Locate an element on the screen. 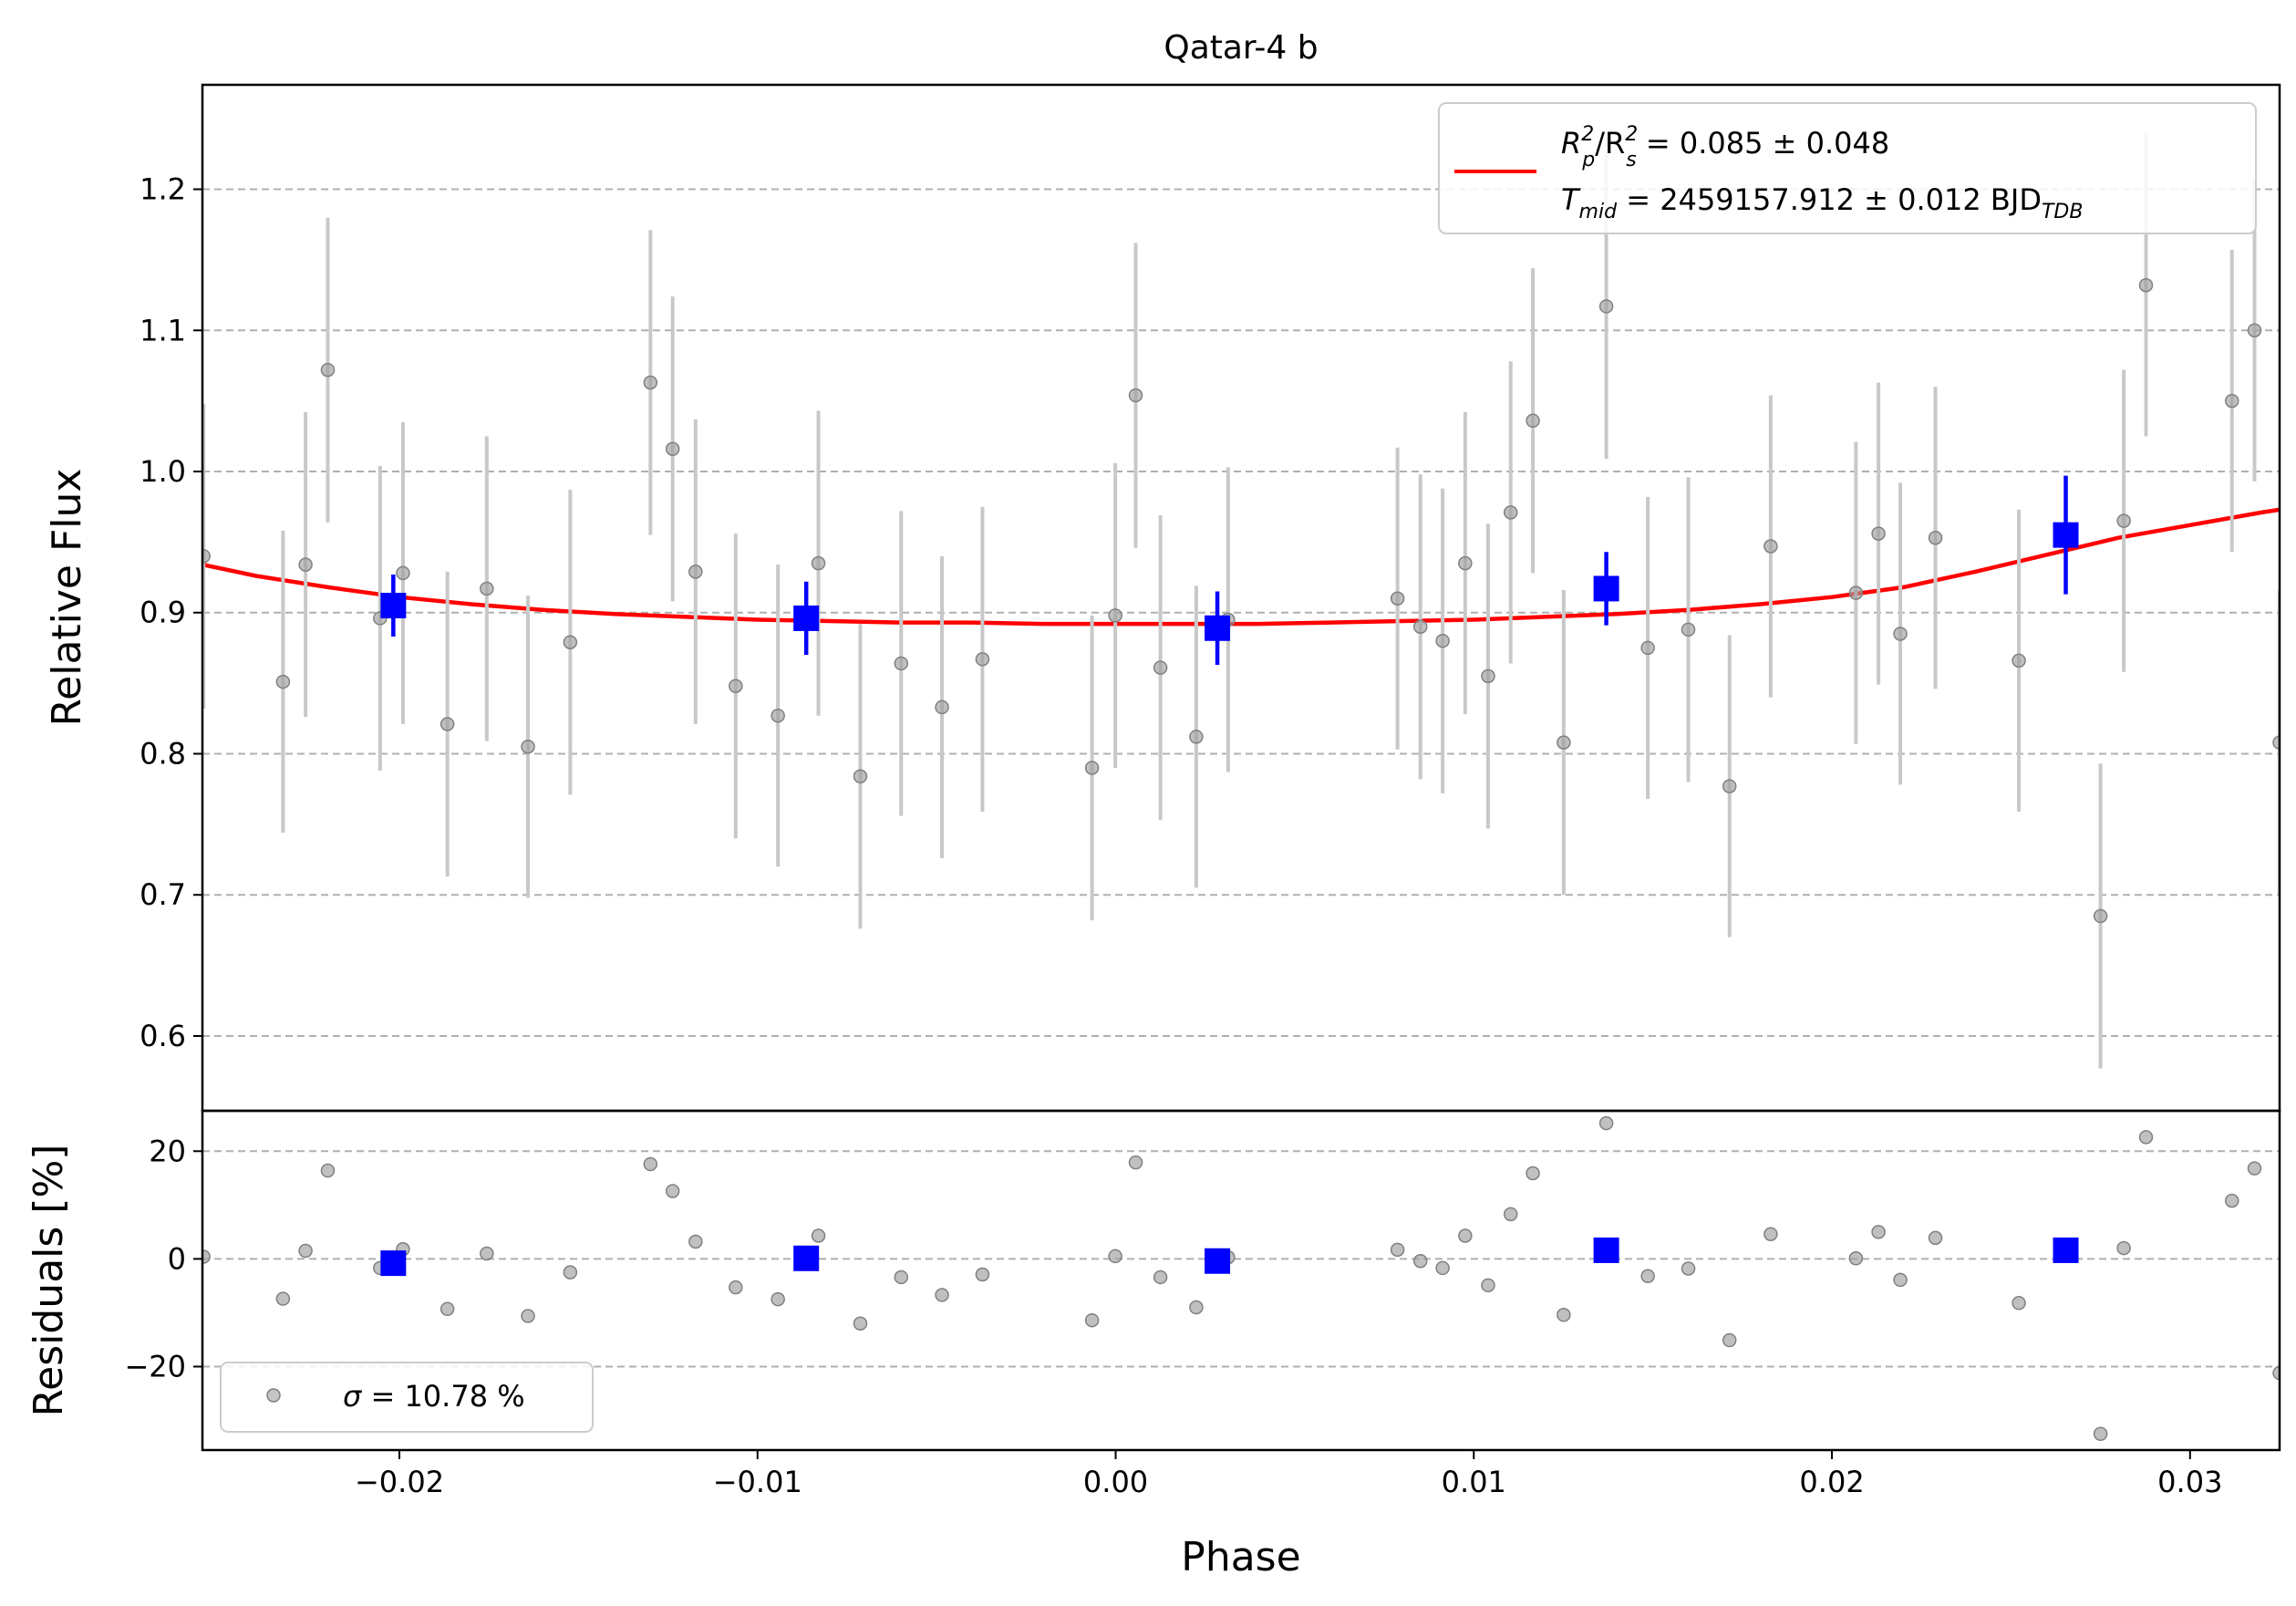 This screenshot has height=1606, width=2296. top-y-tick-label: 0.7 is located at coordinates (163, 894).